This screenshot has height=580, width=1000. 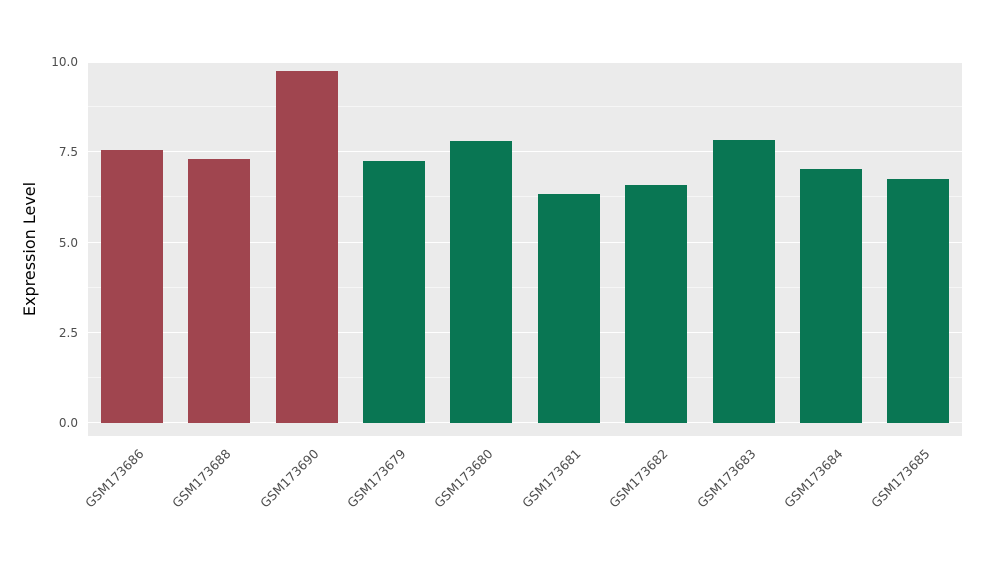 What do you see at coordinates (64, 62) in the screenshot?
I see `y-tick-label: 10.0` at bounding box center [64, 62].